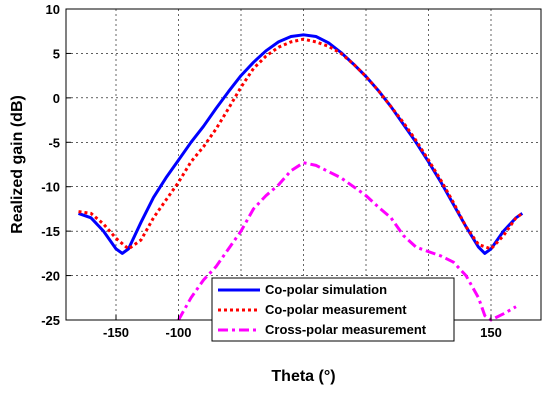 Image resolution: width=557 pixels, height=394 pixels. Describe the element at coordinates (178, 332) in the screenshot. I see `x-tick-label: -100` at that location.